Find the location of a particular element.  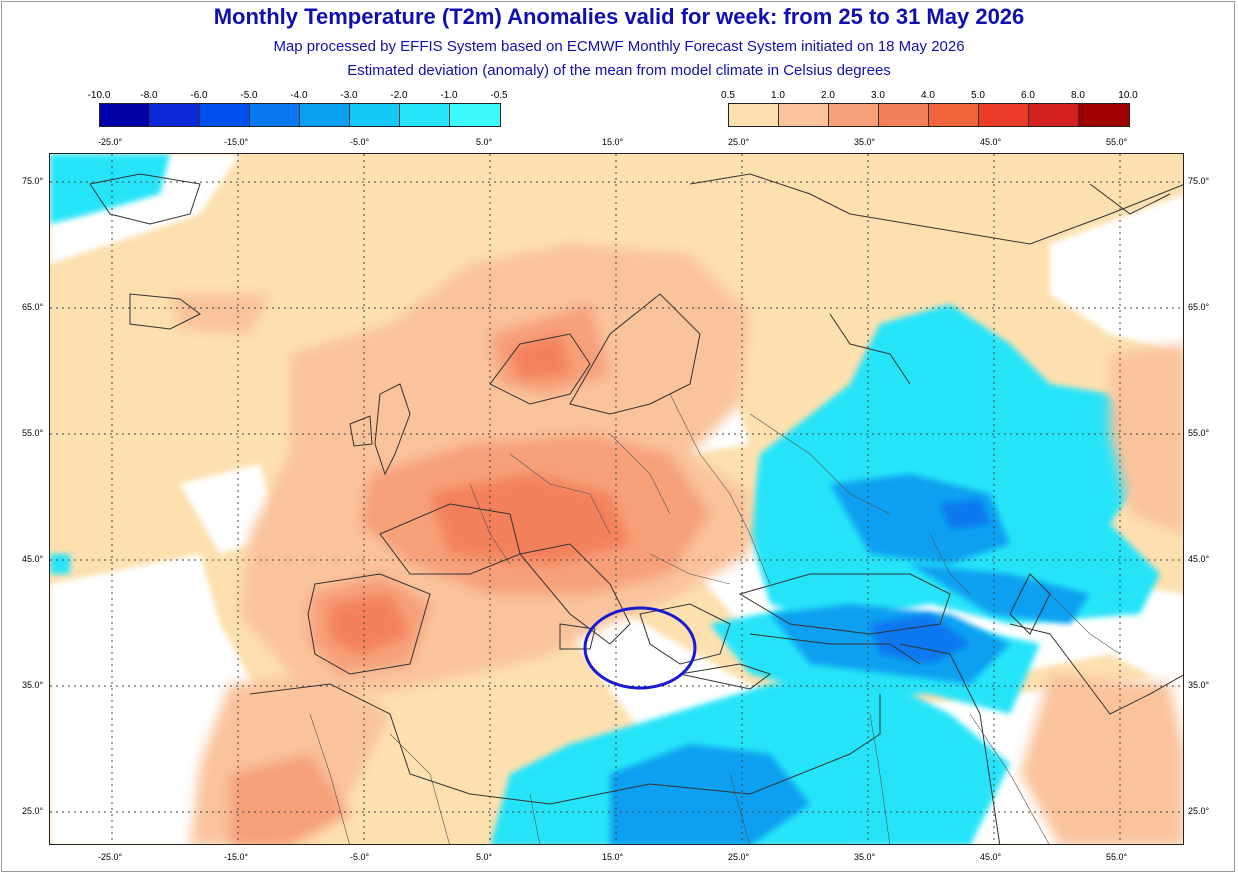

legend-negative-label: -5.0 is located at coordinates (249, 95).